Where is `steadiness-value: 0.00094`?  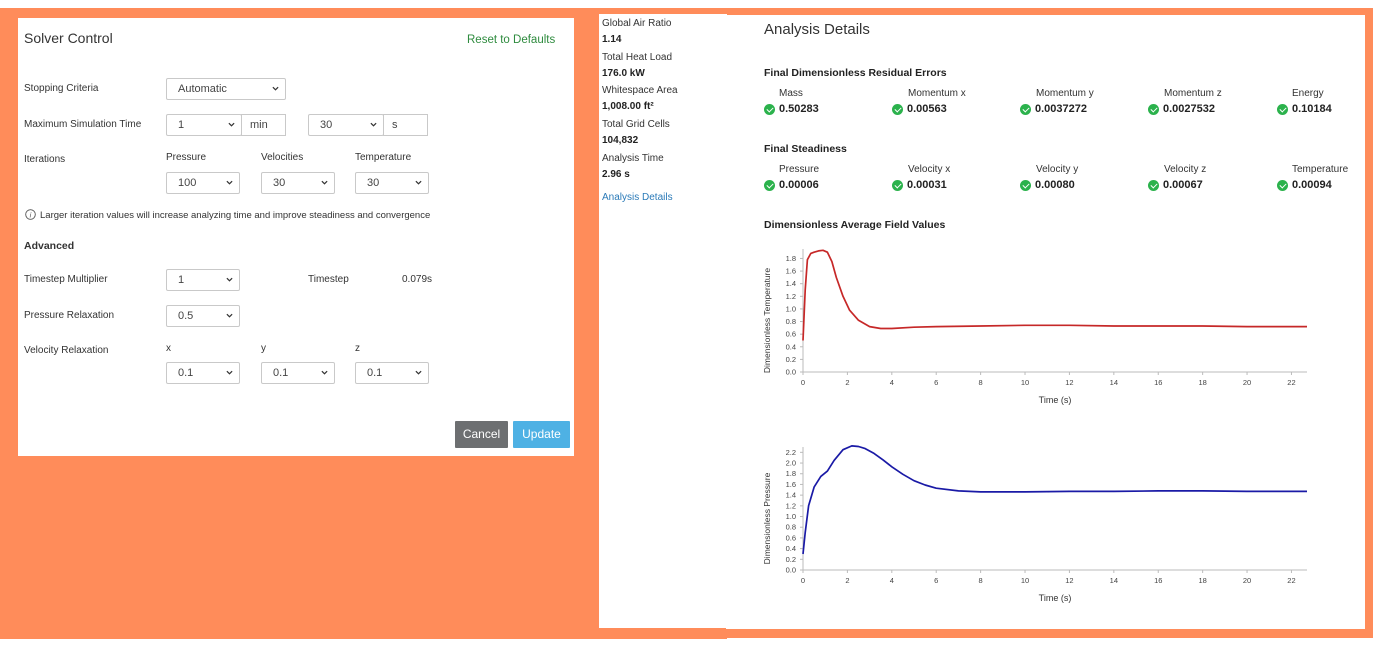
steadiness-value: 0.00094 is located at coordinates (1312, 185).